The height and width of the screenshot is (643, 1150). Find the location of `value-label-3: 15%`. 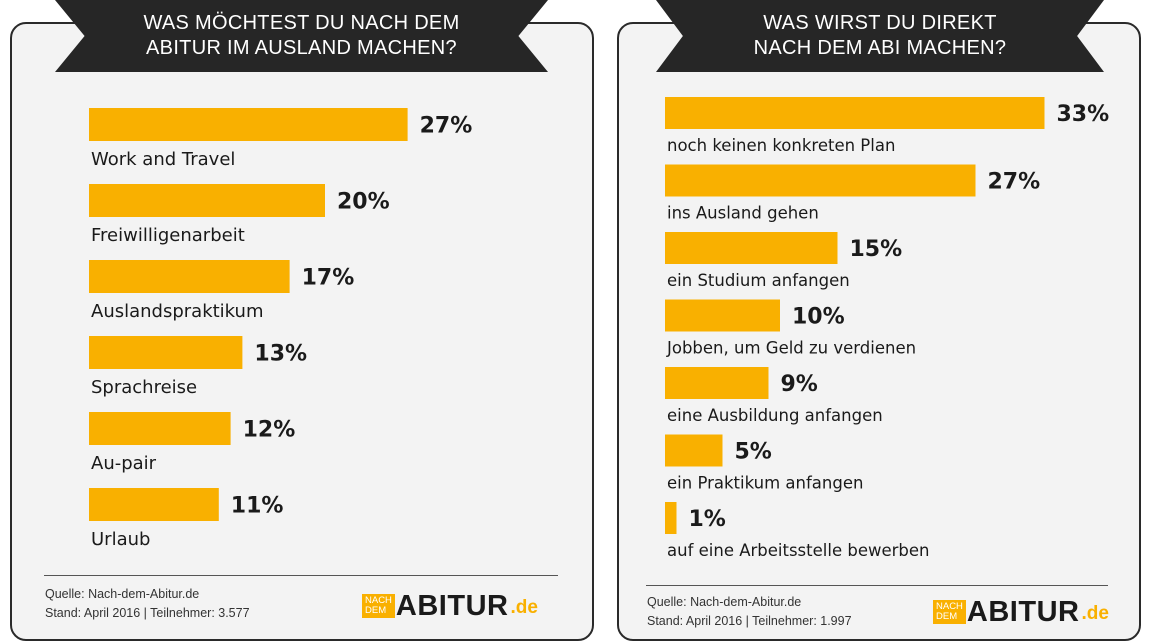

value-label-3: 15% is located at coordinates (876, 249).